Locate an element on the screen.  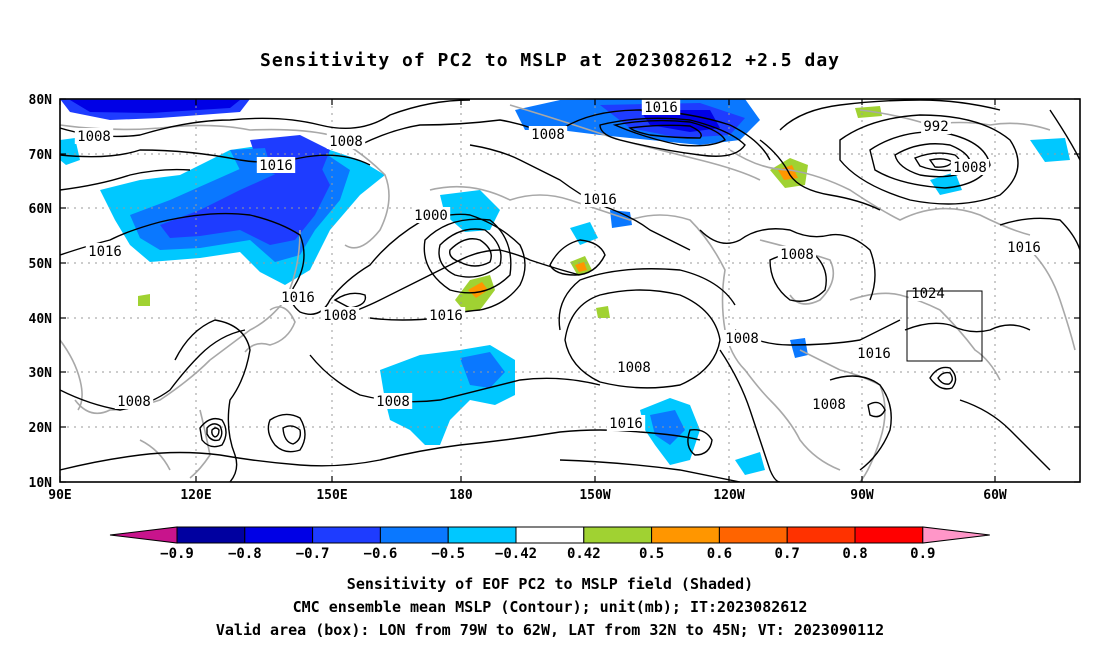
contour-label: 992 is located at coordinates (936, 126).